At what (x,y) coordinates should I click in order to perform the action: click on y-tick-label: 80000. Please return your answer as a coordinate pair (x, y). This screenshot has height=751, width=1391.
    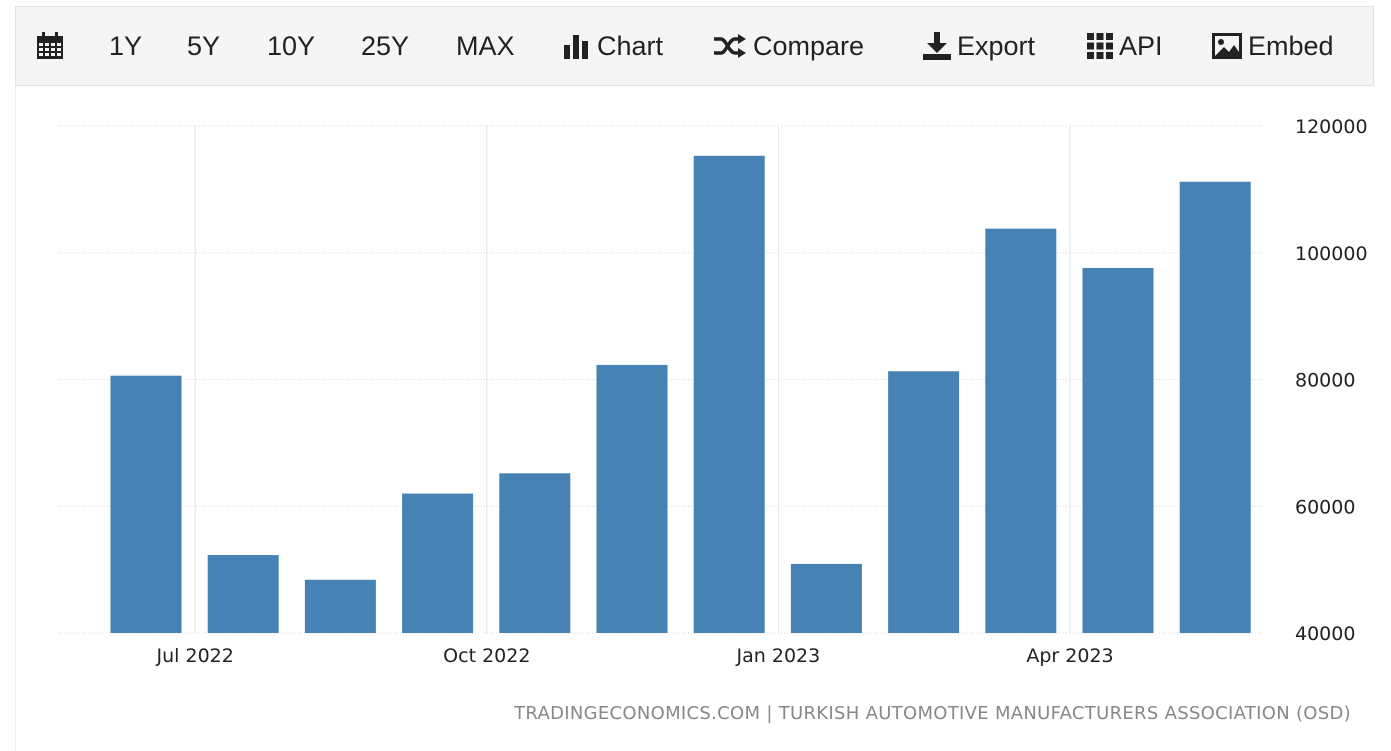
    Looking at the image, I should click on (1325, 381).